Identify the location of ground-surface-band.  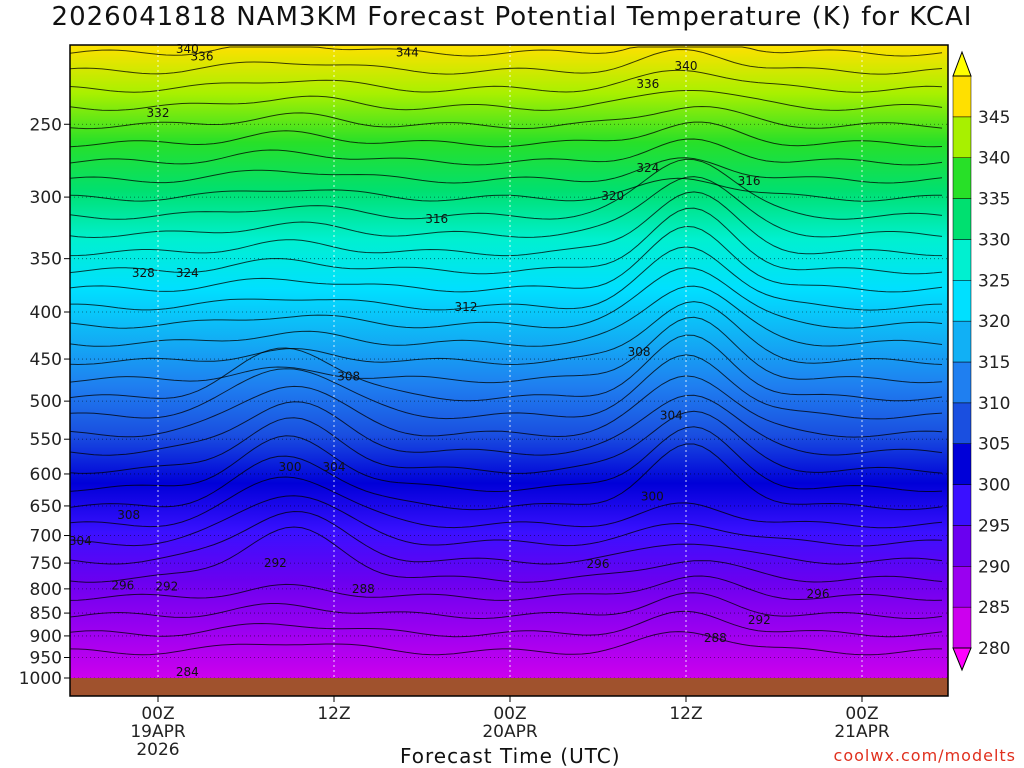
(509, 687).